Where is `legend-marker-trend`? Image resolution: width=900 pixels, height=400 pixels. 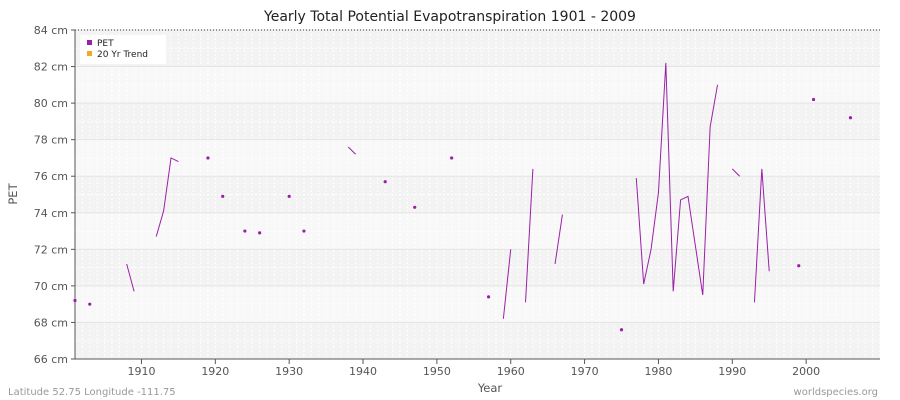 legend-marker-trend is located at coordinates (89, 53).